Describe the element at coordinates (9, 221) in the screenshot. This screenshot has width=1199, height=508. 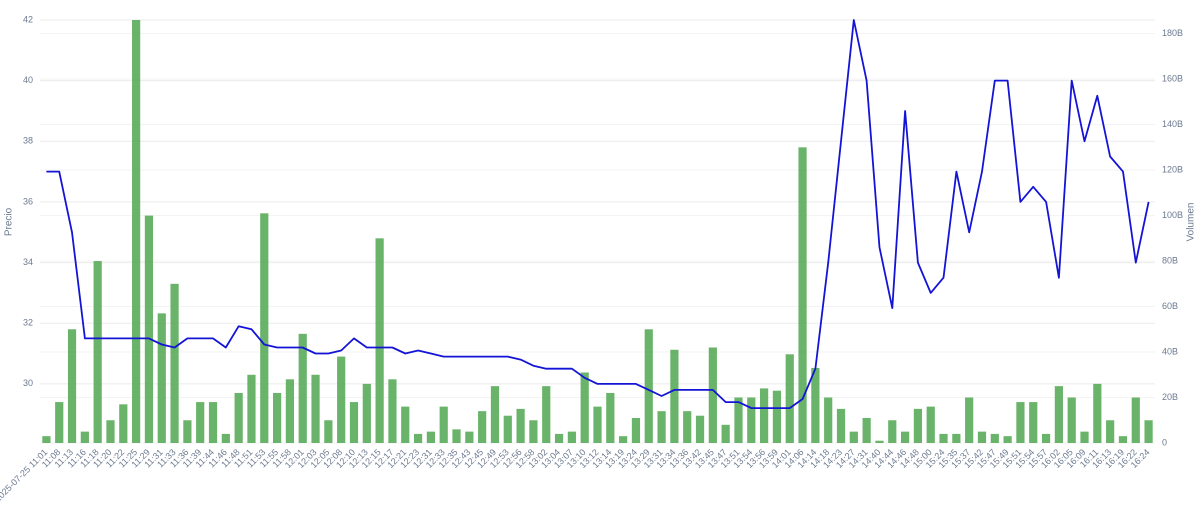
I see `y-axis-title: Precio` at that location.